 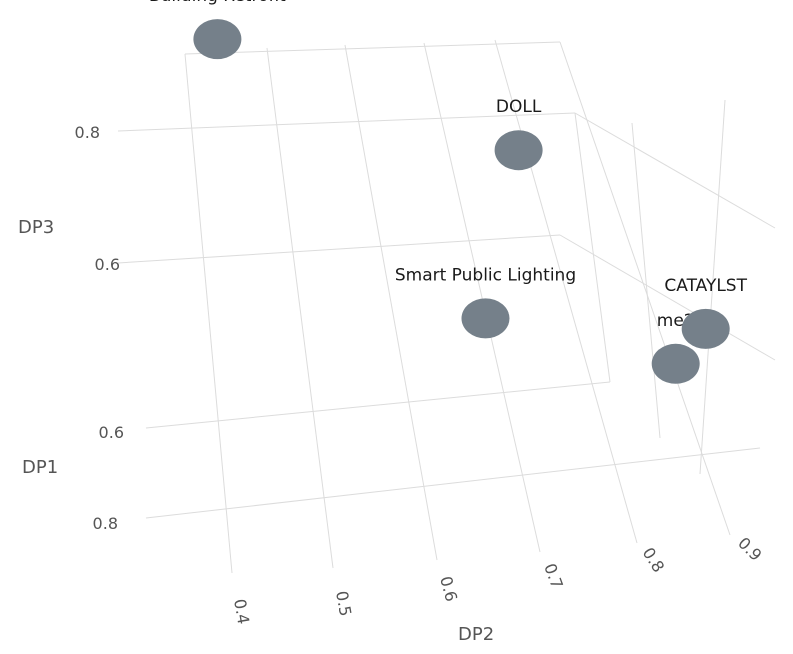 What do you see at coordinates (107, 264) in the screenshot?
I see `dp3-tick-label: 0.6` at bounding box center [107, 264].